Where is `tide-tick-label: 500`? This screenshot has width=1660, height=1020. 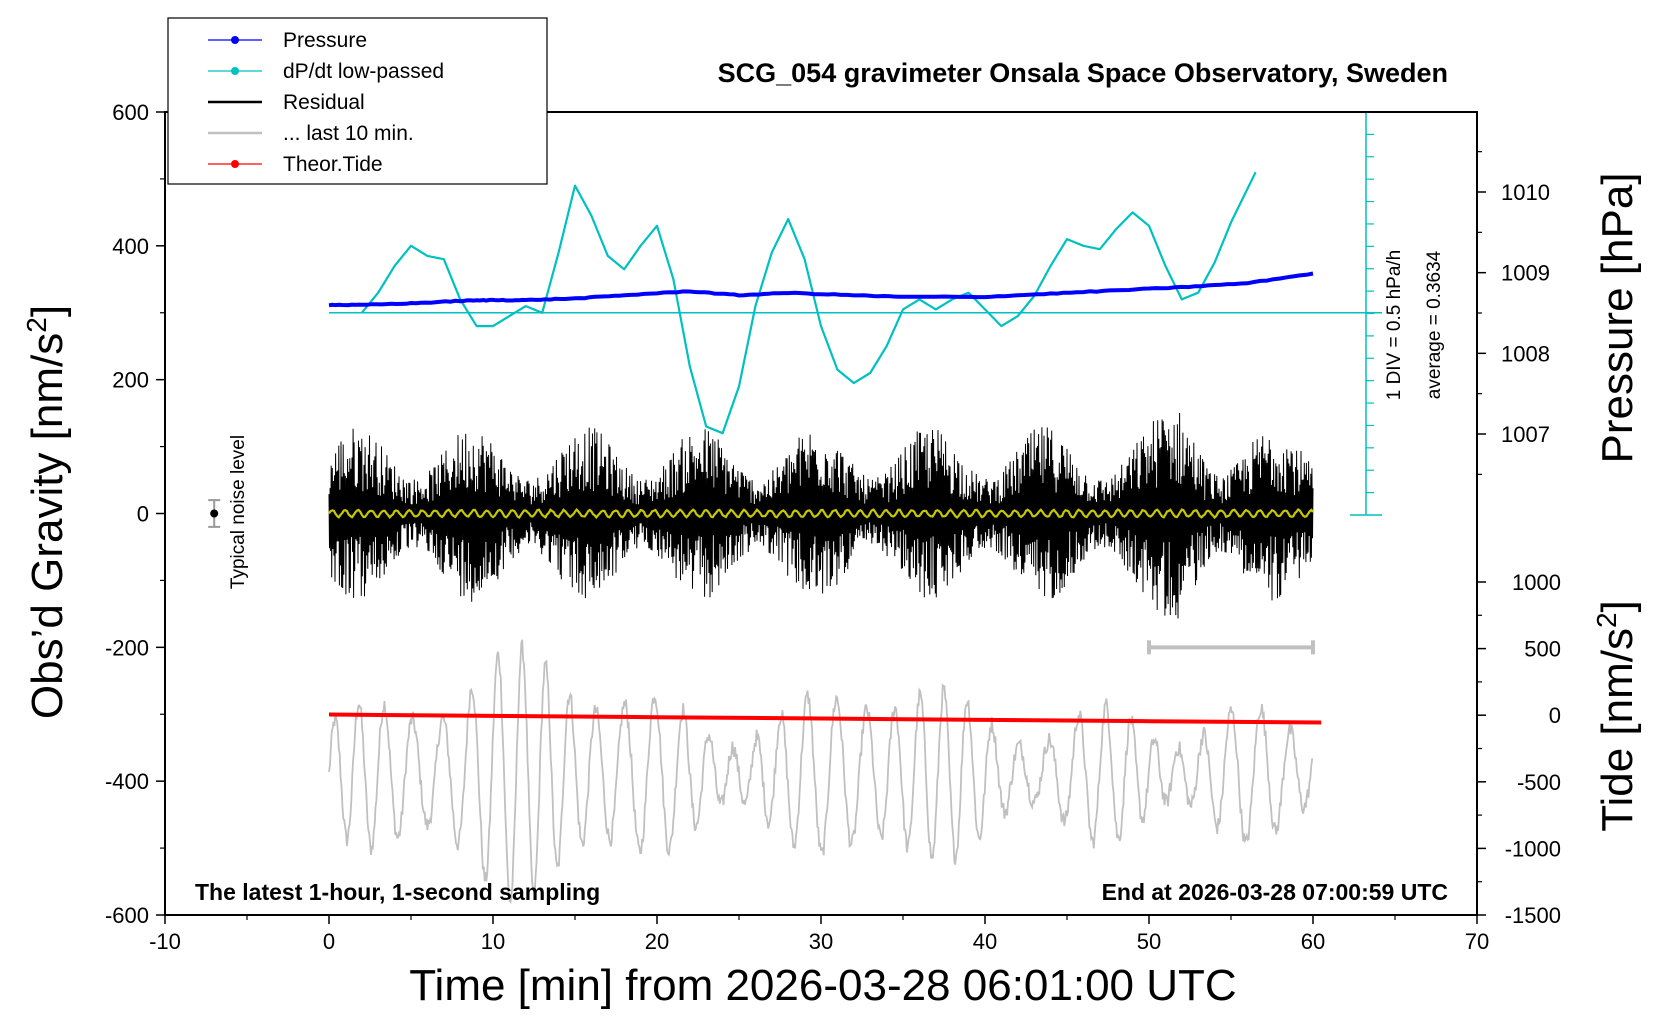 tide-tick-label: 500 is located at coordinates (1542, 649).